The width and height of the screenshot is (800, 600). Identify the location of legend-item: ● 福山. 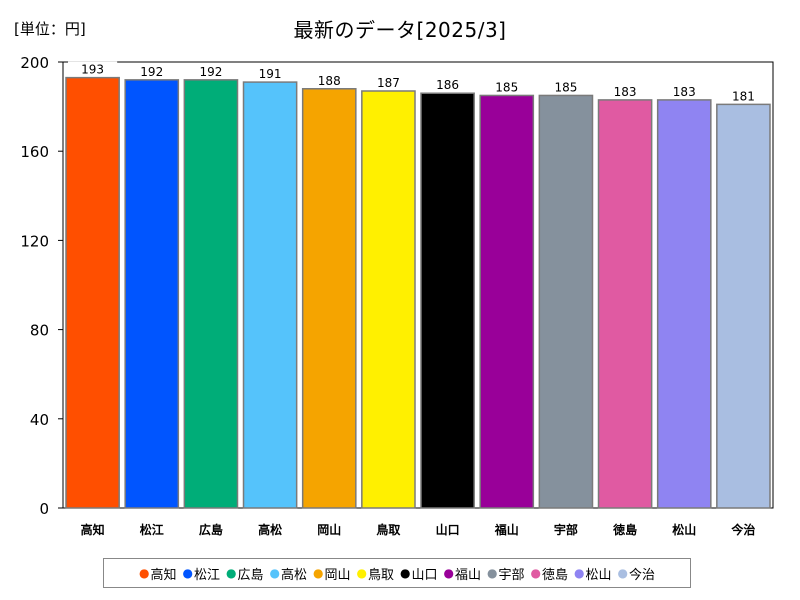
(463, 573).